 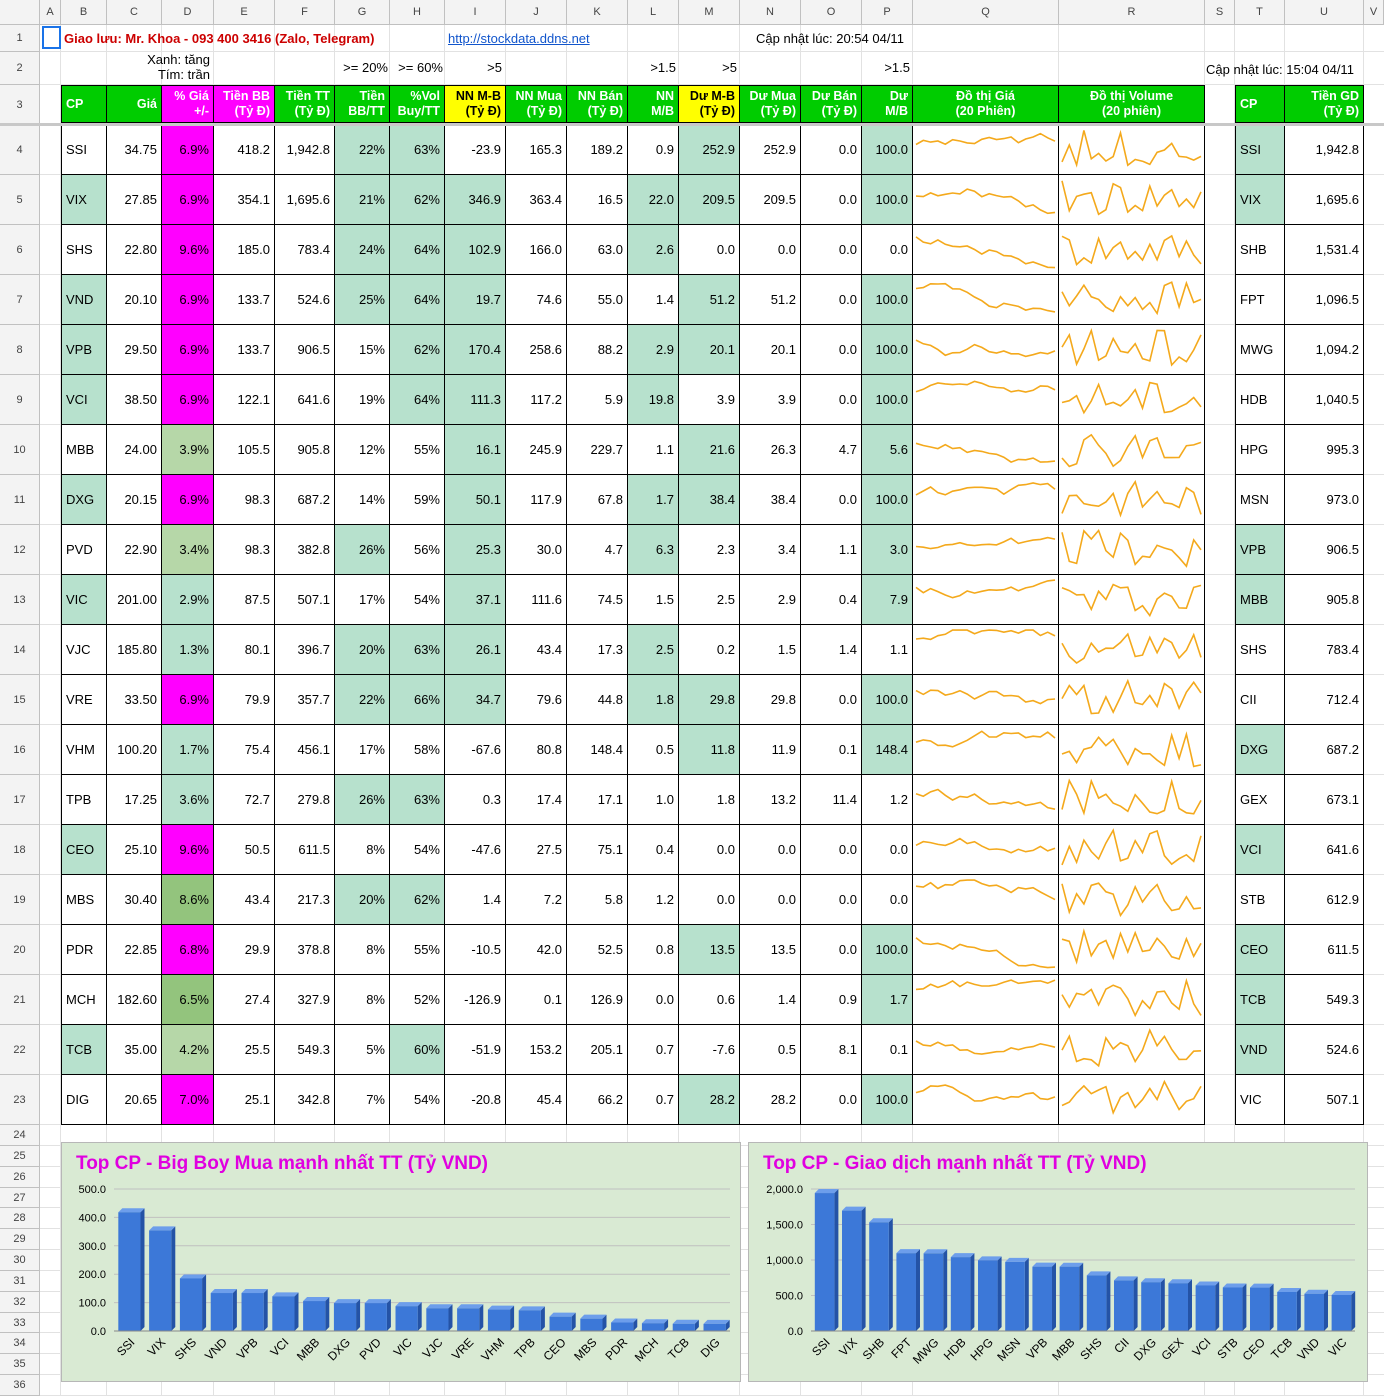 I want to click on row-header-6: 6, so click(x=20, y=250).